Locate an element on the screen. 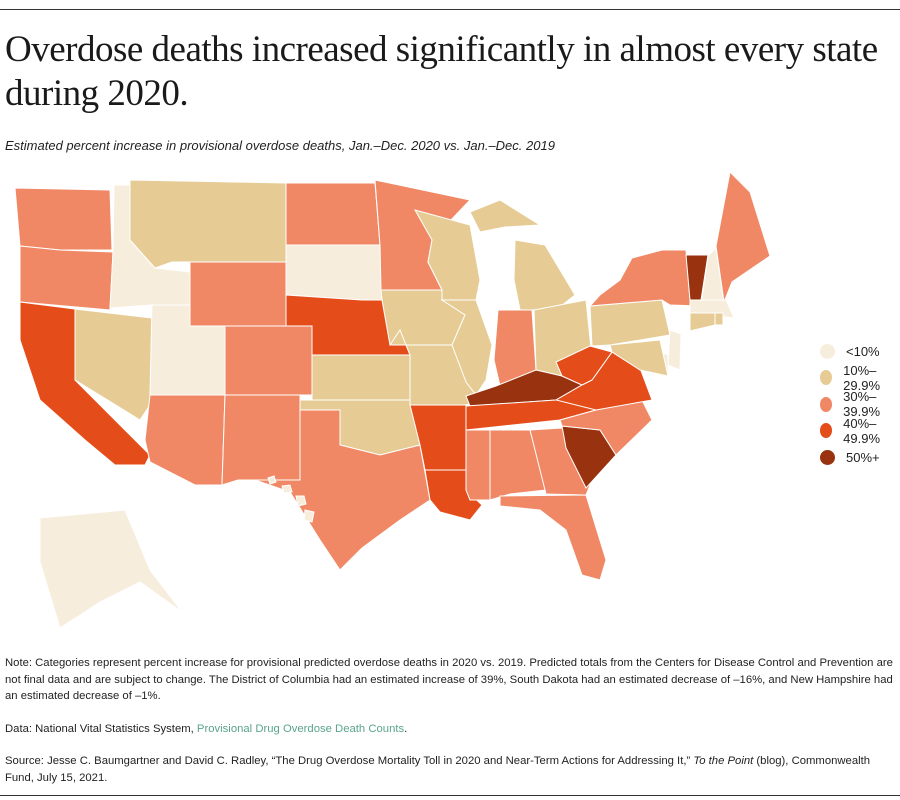 The height and width of the screenshot is (800, 900). legend-item: 30%–39.9% is located at coordinates (860, 404).